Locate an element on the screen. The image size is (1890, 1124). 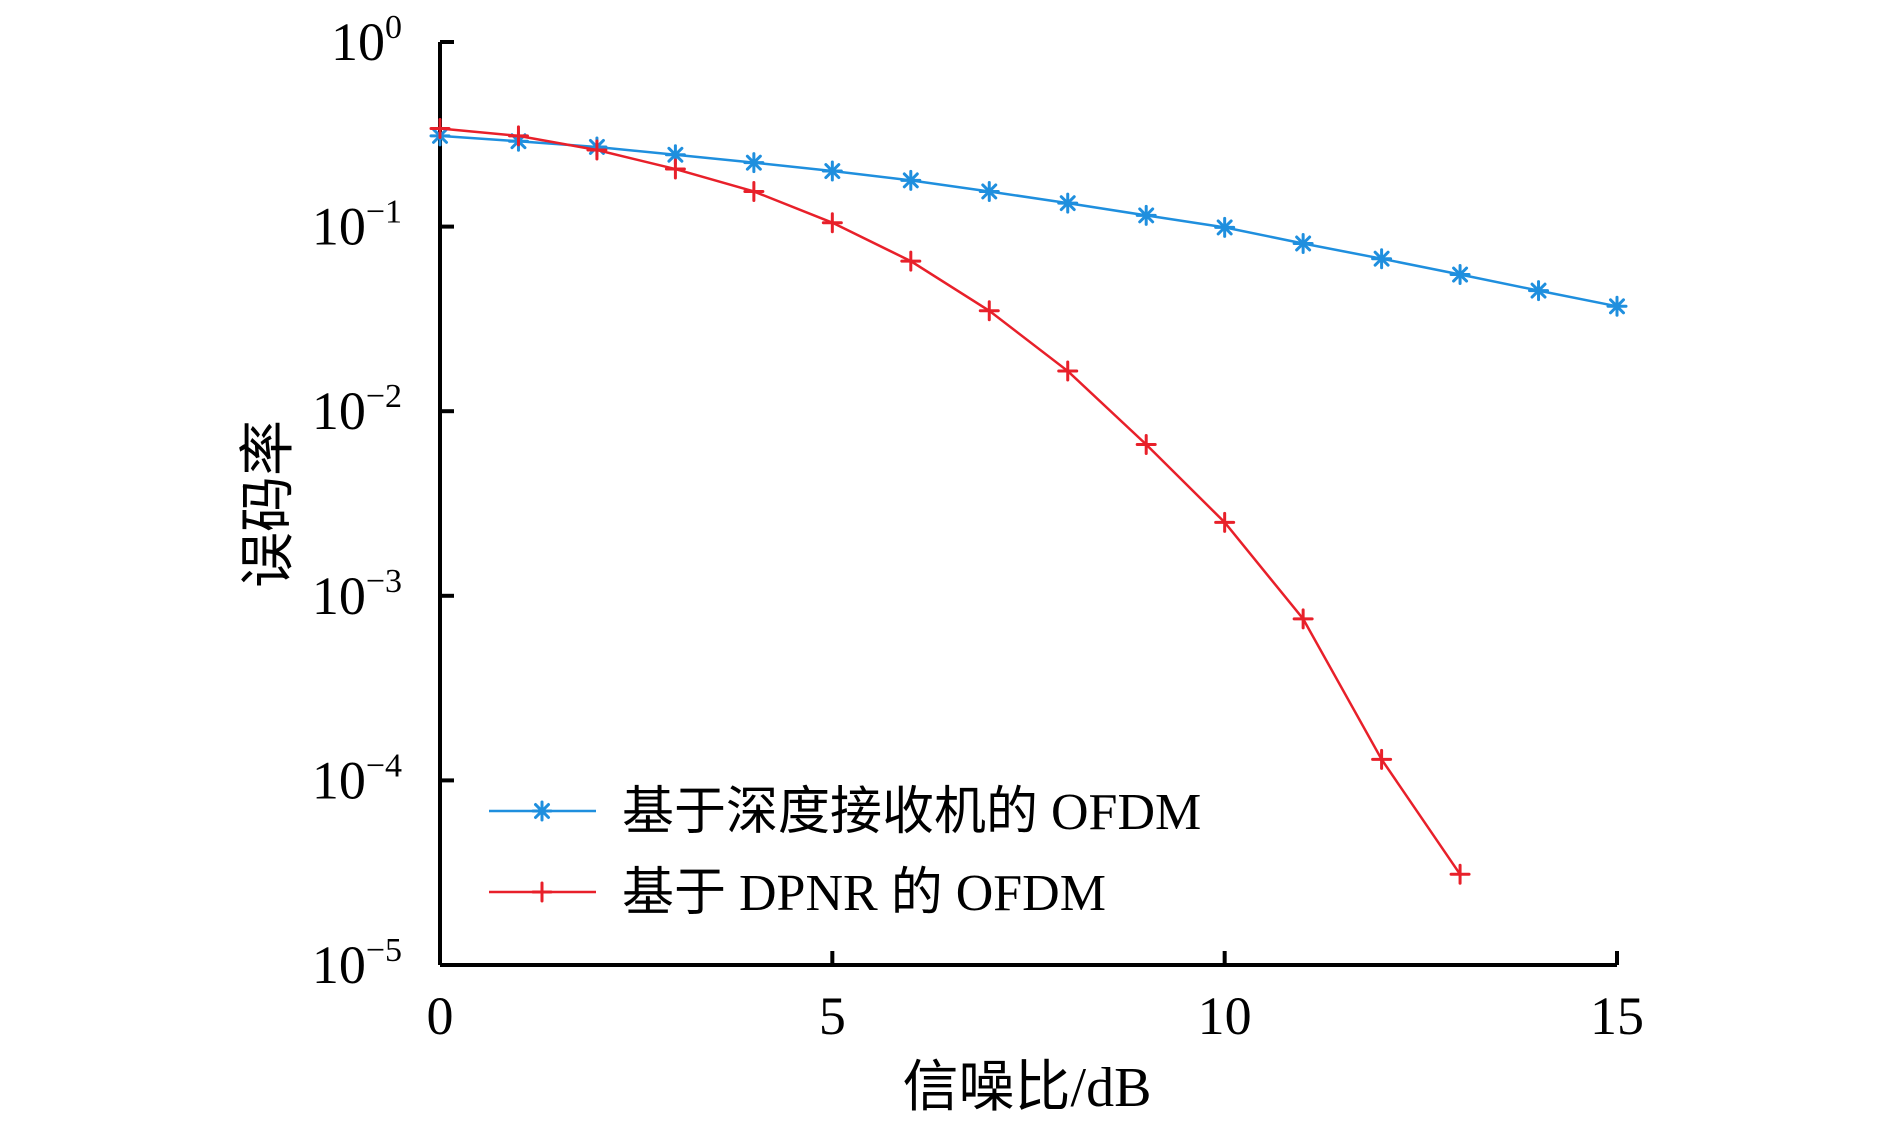
y-tick-label: 10⁻⁴ is located at coordinates (357, 778).